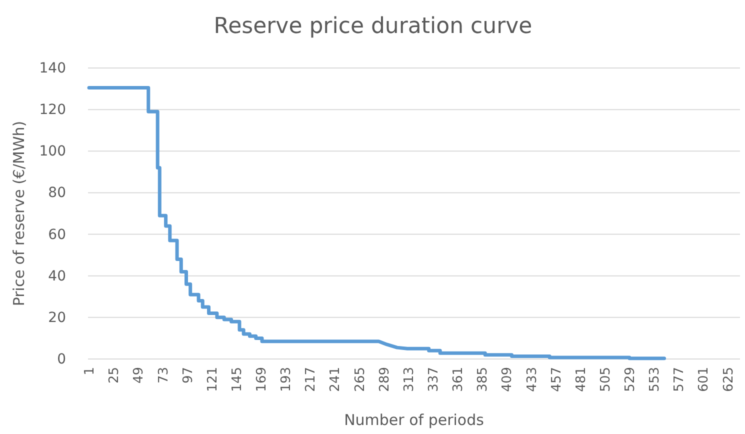  What do you see at coordinates (680, 379) in the screenshot?
I see `x-tick-label: 577` at bounding box center [680, 379].